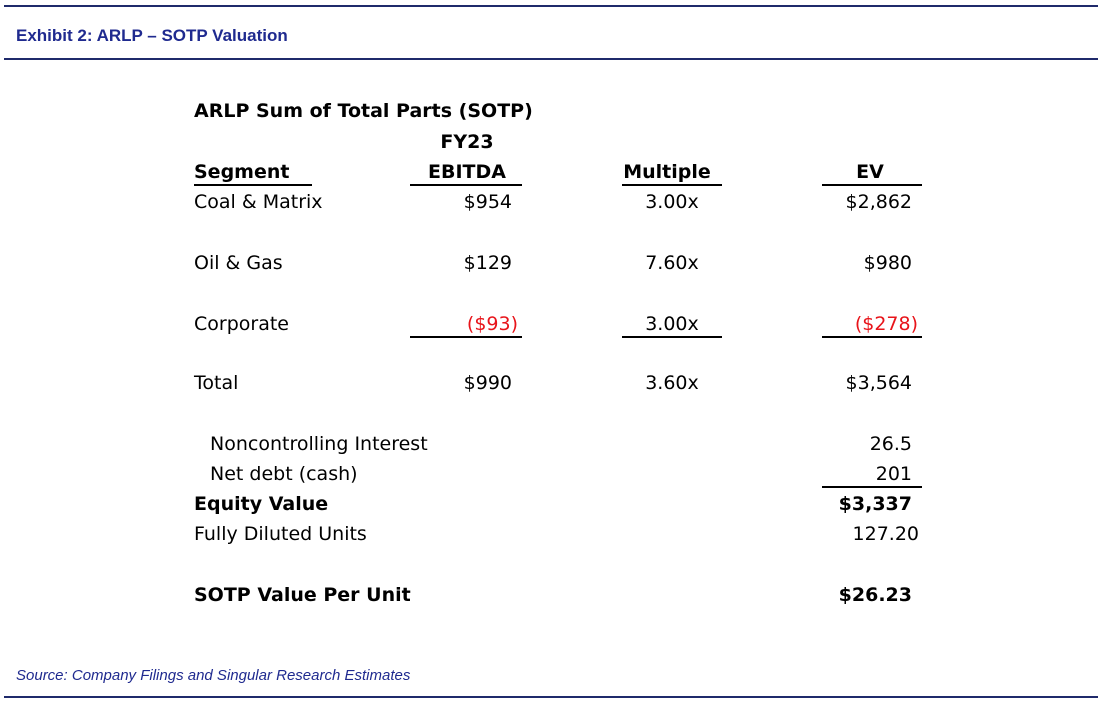  What do you see at coordinates (872, 487) in the screenshot?
I see `equity-underline` at bounding box center [872, 487].